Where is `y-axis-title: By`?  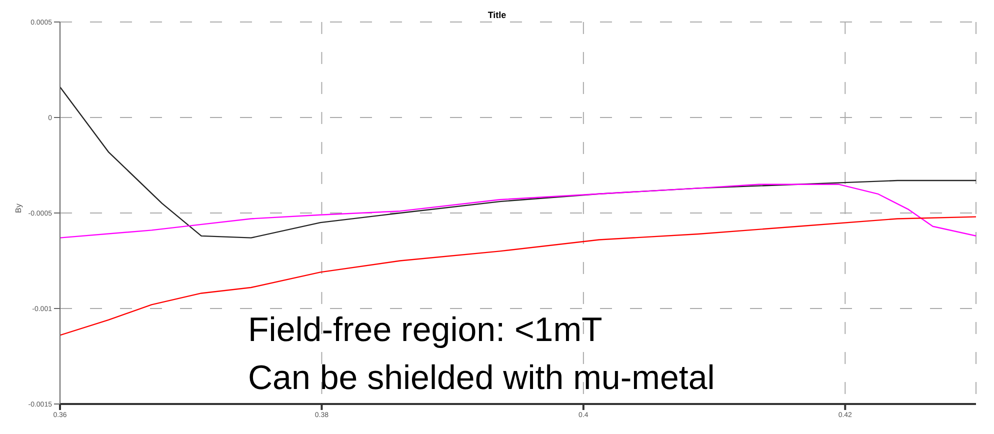
y-axis-title: By is located at coordinates (18, 208).